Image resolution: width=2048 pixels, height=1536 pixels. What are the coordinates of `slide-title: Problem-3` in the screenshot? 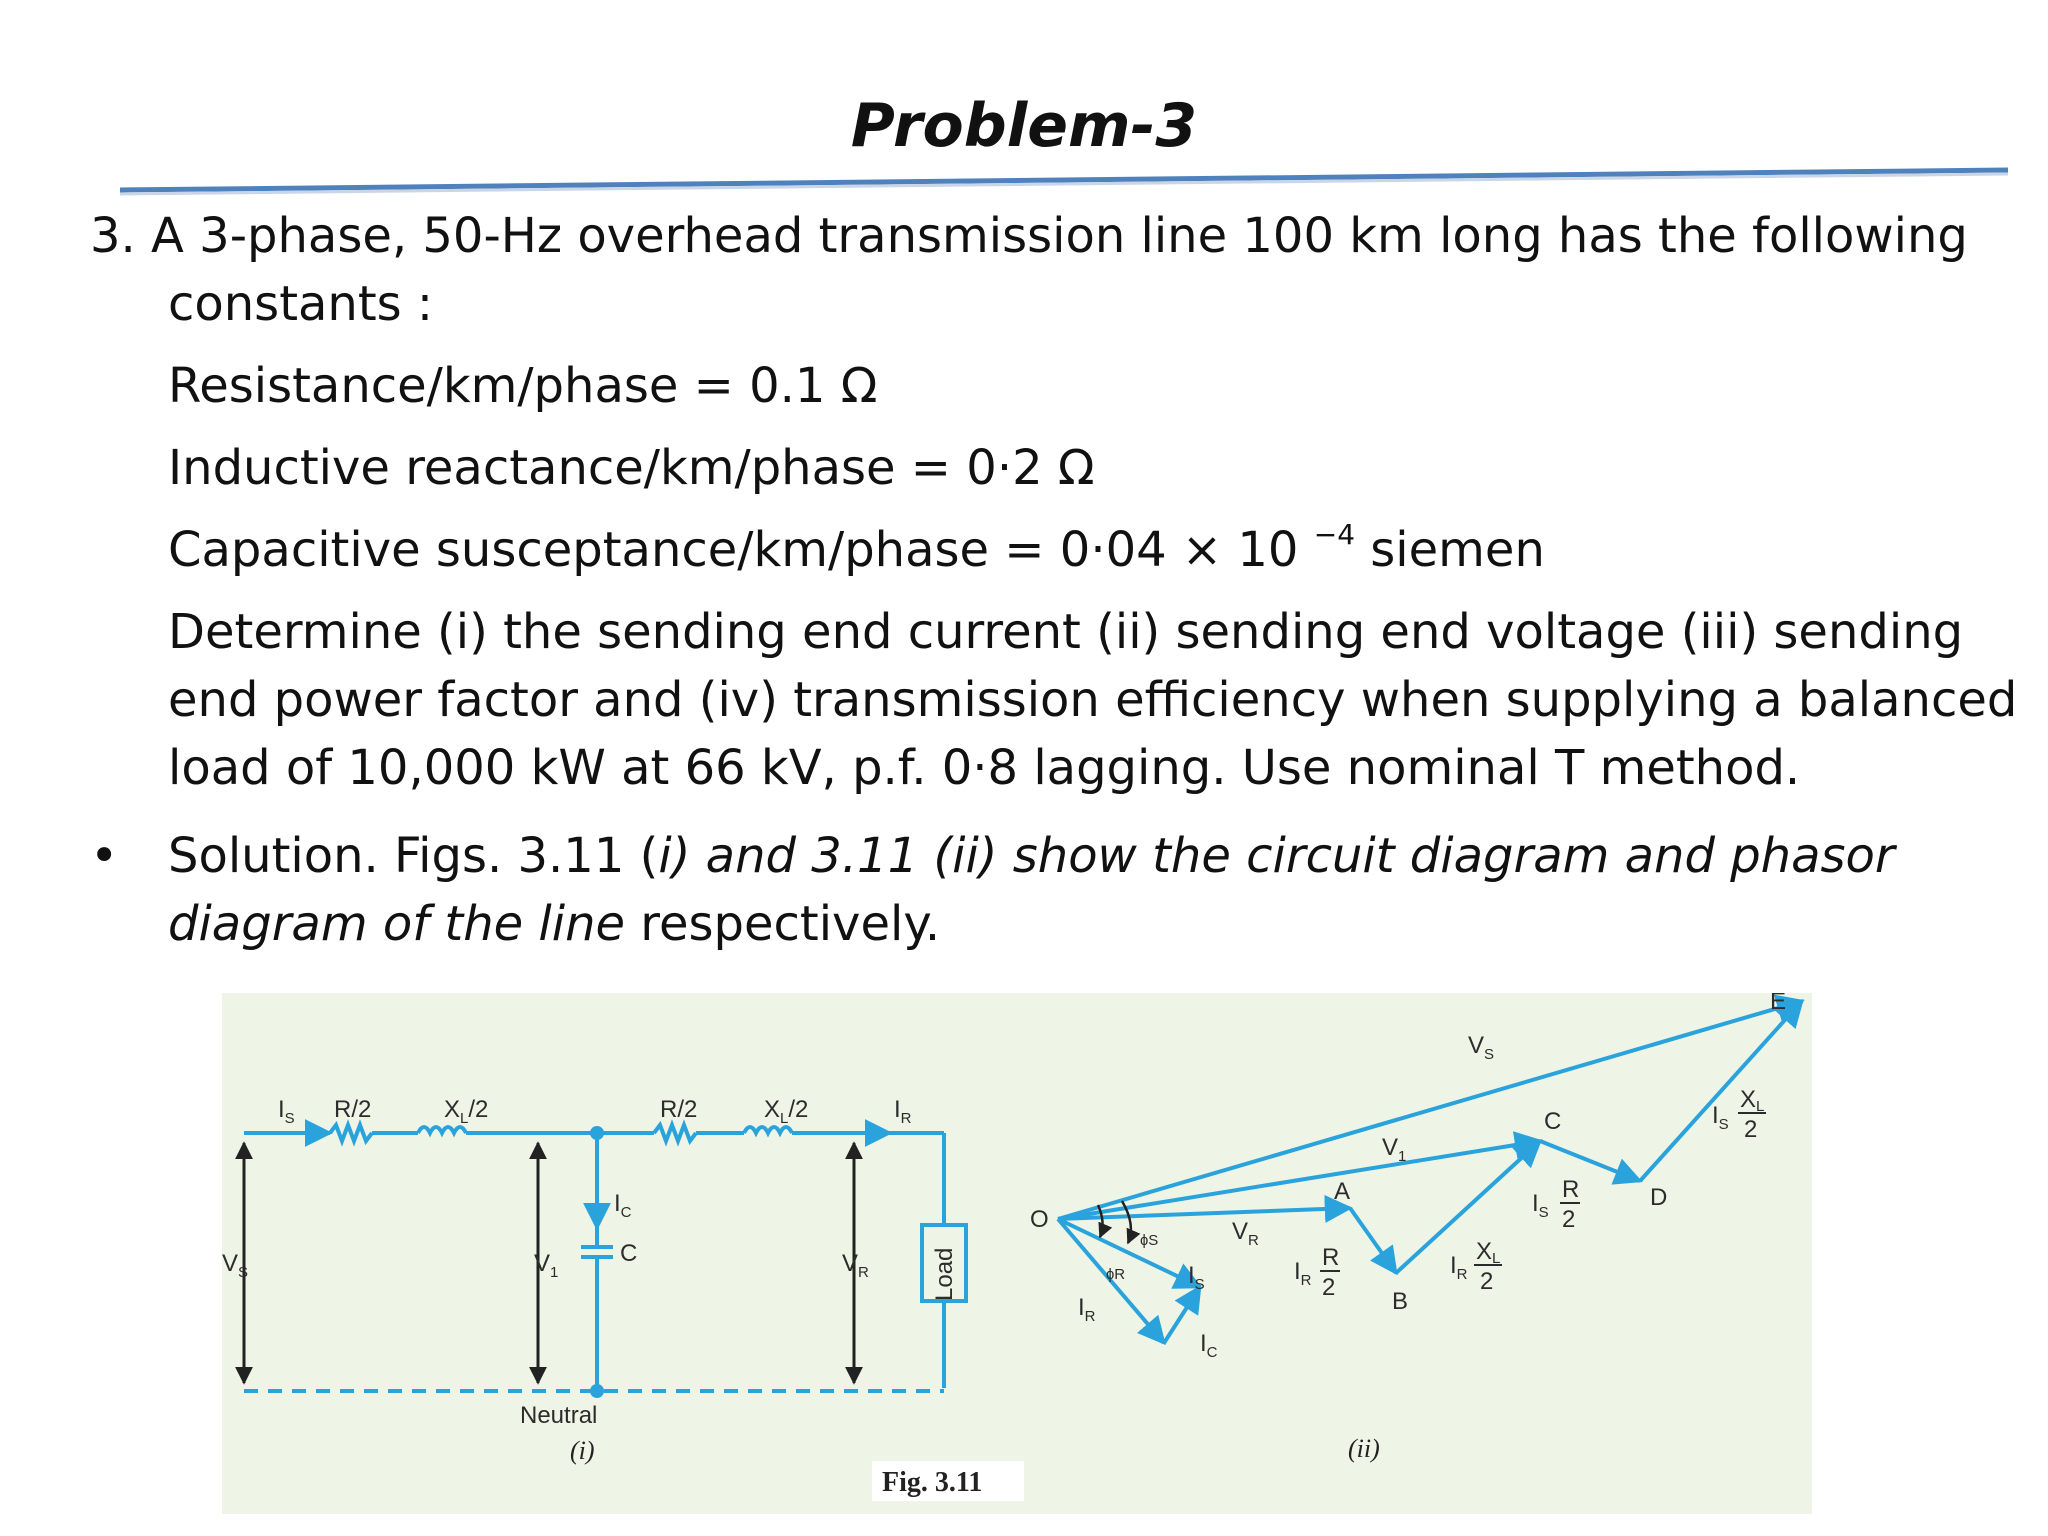 It's located at (1024, 126).